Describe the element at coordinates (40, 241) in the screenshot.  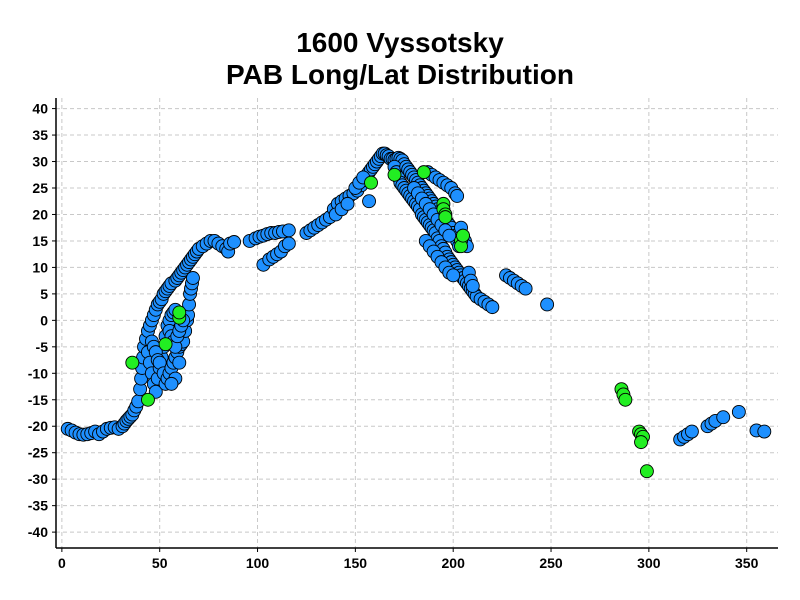
I see `y-tick-label: 15` at that location.